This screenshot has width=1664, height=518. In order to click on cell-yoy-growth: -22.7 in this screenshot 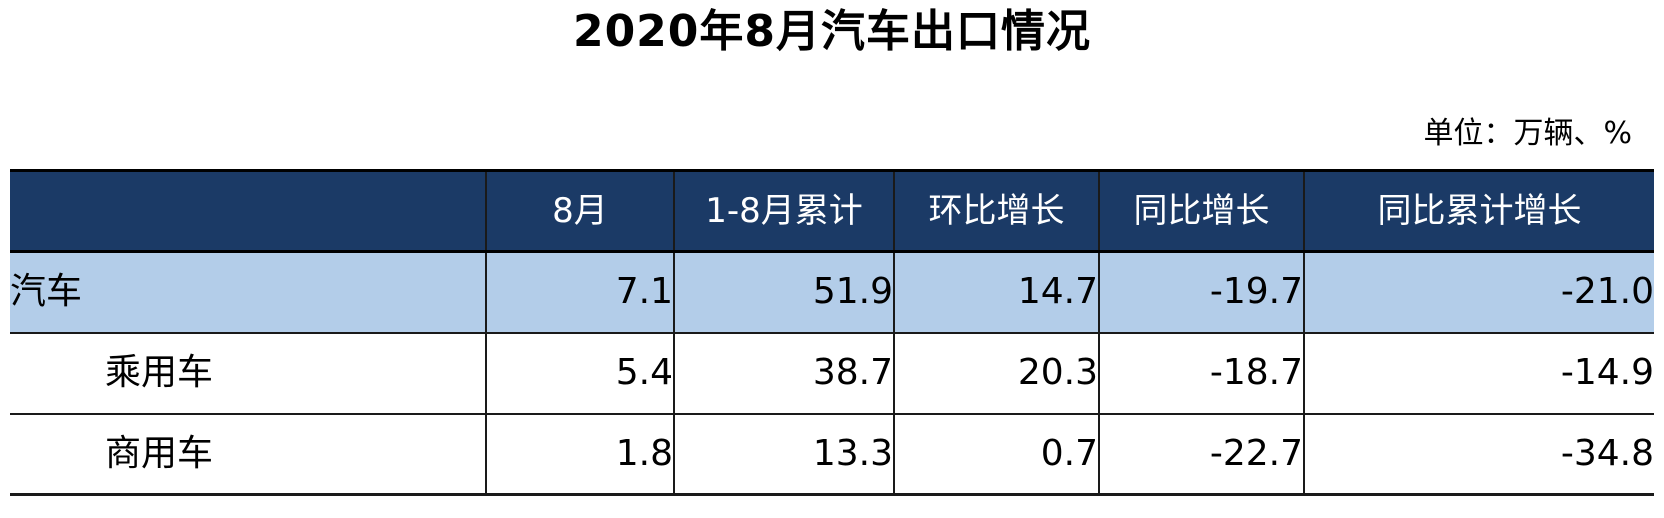, I will do `click(1201, 454)`.